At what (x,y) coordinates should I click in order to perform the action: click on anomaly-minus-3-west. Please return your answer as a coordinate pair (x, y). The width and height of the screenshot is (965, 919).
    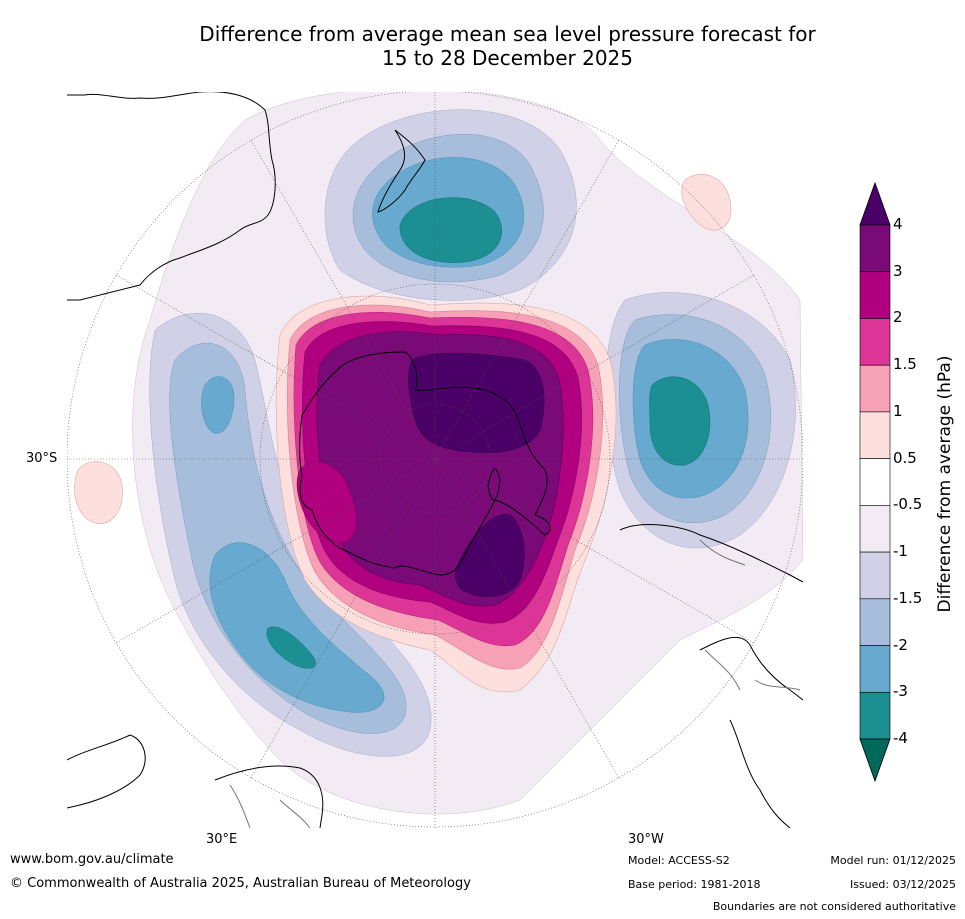
    Looking at the image, I should click on (291, 647).